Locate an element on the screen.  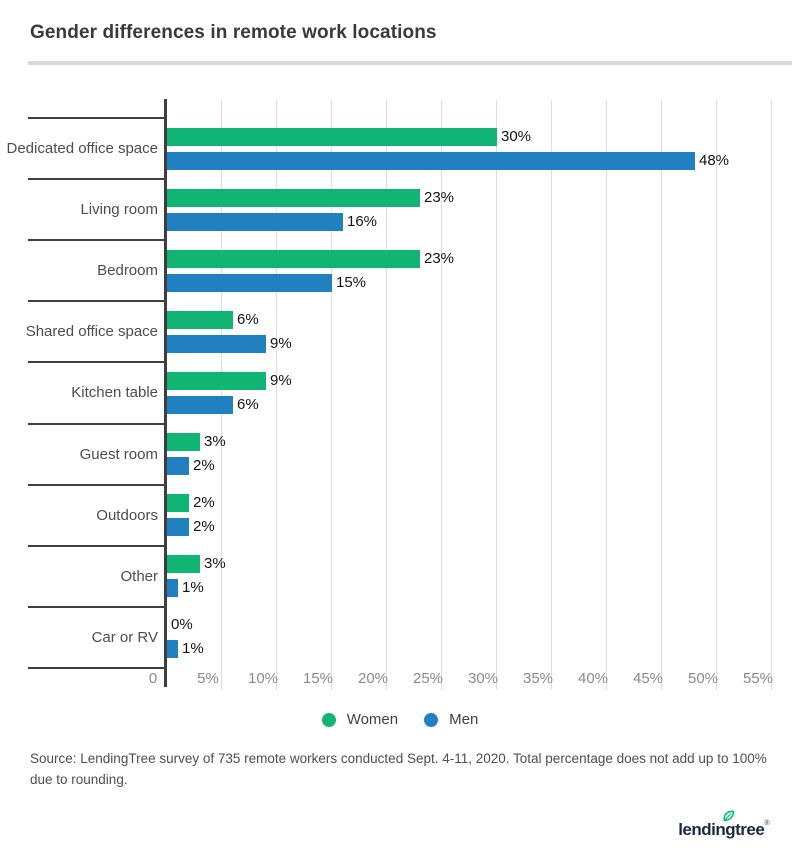
x-tick-label: 50% is located at coordinates (703, 678).